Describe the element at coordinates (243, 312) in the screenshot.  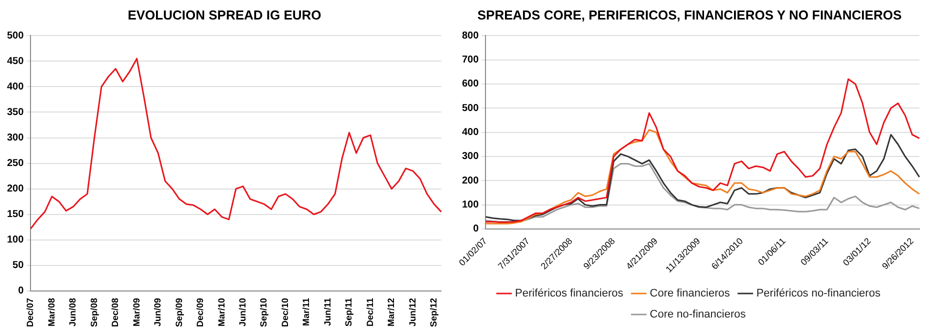
I see `x-tick-label: Jun/10` at that location.